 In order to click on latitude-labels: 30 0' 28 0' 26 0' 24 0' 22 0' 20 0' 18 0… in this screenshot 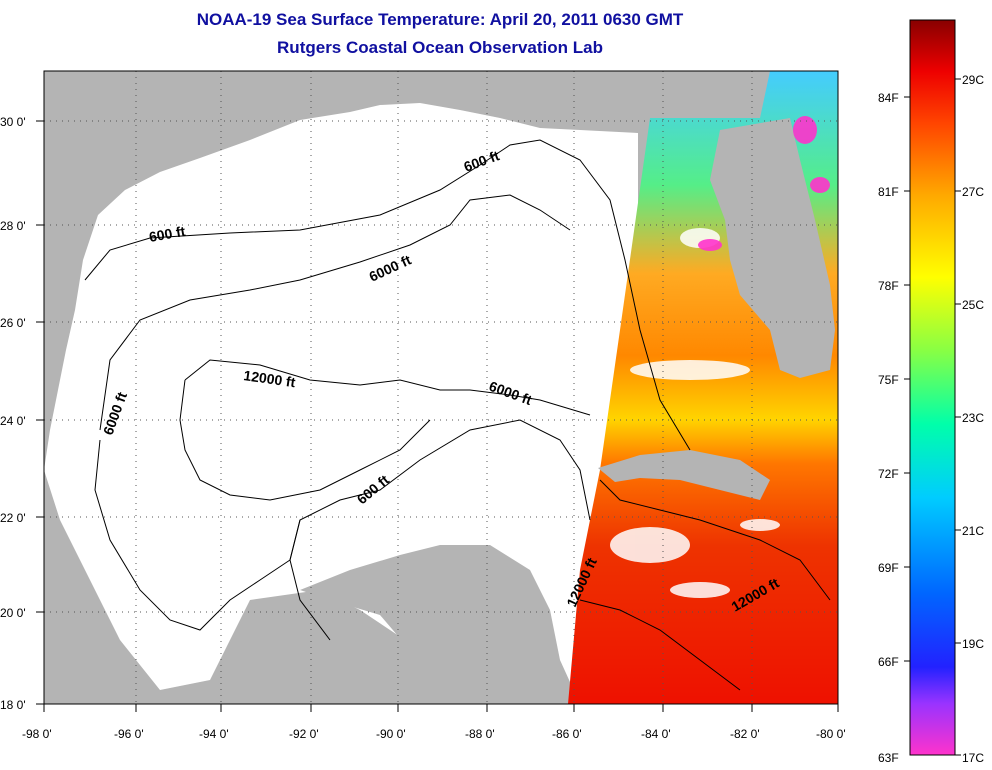, I will do `click(13, 413)`.